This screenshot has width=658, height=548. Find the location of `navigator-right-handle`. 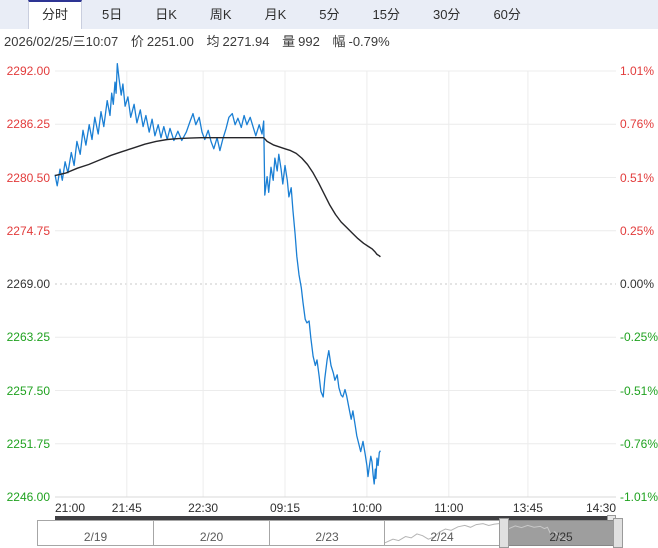

navigator-right-handle is located at coordinates (618, 533).